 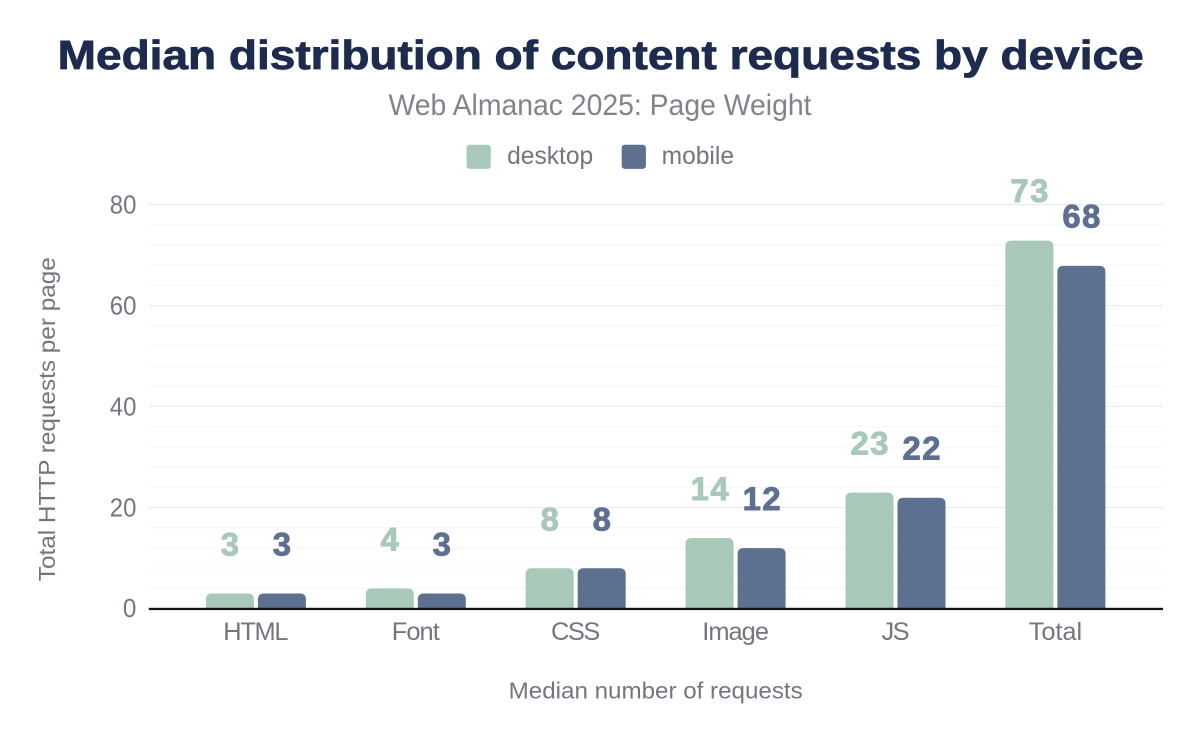 What do you see at coordinates (735, 632) in the screenshot?
I see `svg-text: Image` at bounding box center [735, 632].